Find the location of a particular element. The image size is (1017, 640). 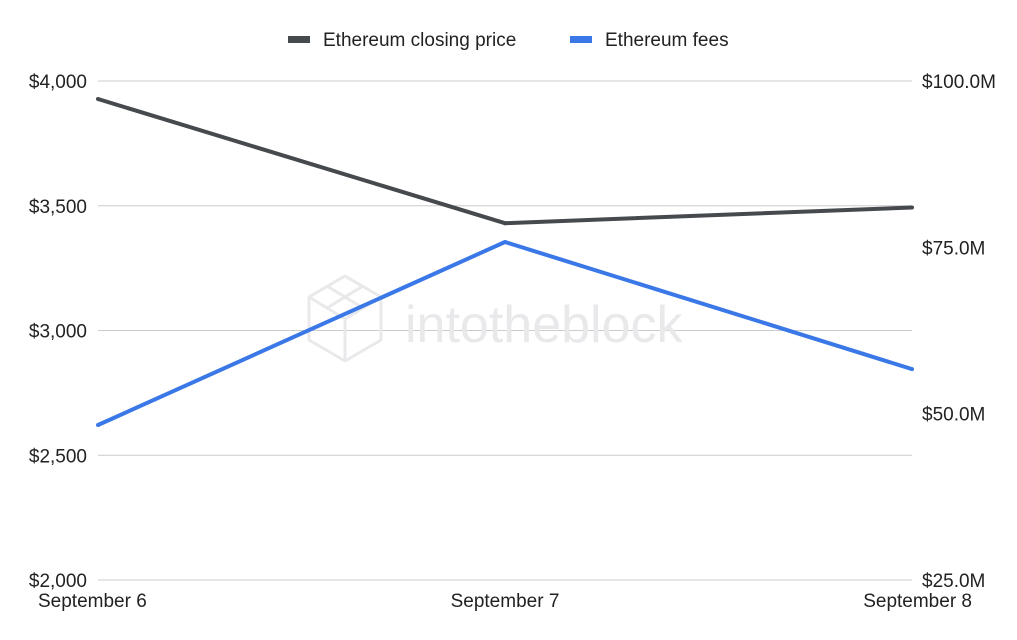

legend: Ethereum closing price Ethereum fees is located at coordinates (508, 40).